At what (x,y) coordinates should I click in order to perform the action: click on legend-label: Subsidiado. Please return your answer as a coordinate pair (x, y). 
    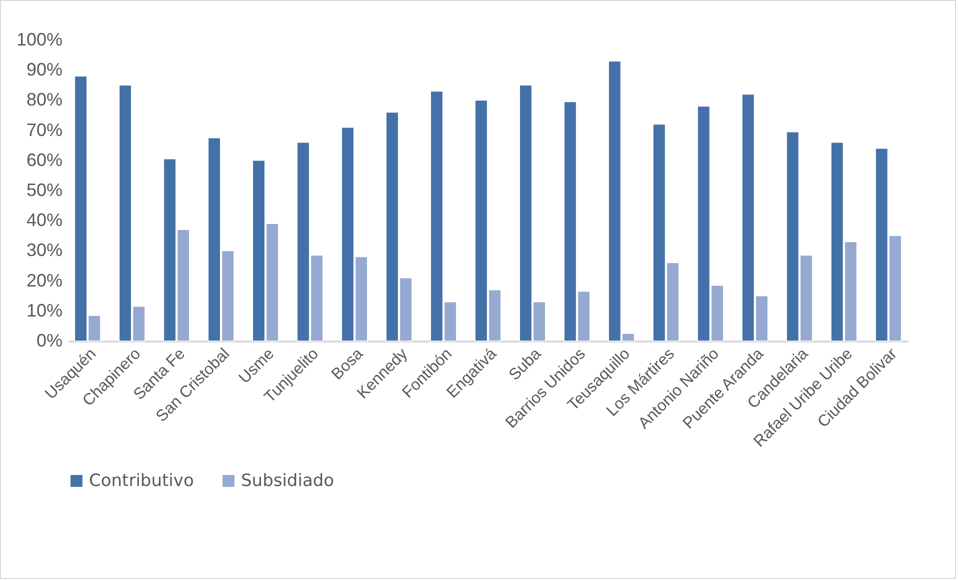
    Looking at the image, I should click on (287, 480).